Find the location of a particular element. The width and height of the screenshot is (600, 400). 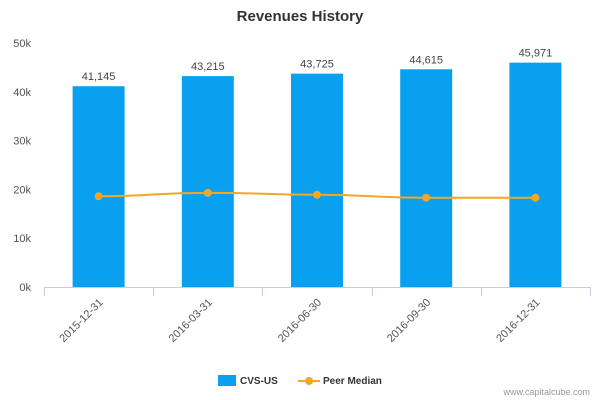

y-tick-label: 40k is located at coordinates (22, 93).